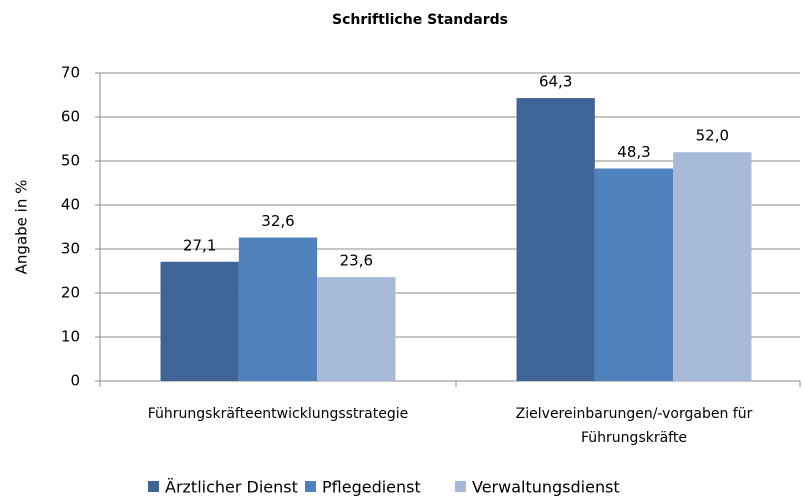  What do you see at coordinates (278, 414) in the screenshot?
I see `x-tick-label: Führungskräfteentwicklungsstrategie` at bounding box center [278, 414].